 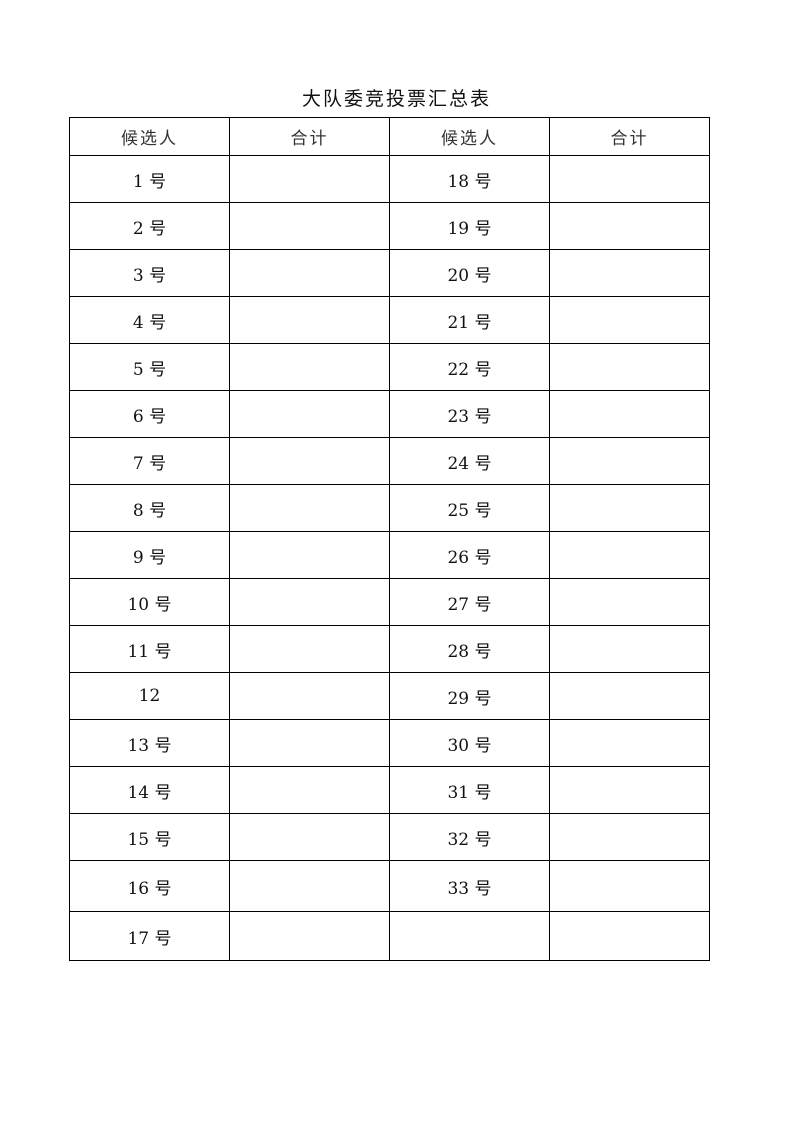 What do you see at coordinates (469, 320) in the screenshot?
I see `right-candidate-cell: 21 号` at bounding box center [469, 320].